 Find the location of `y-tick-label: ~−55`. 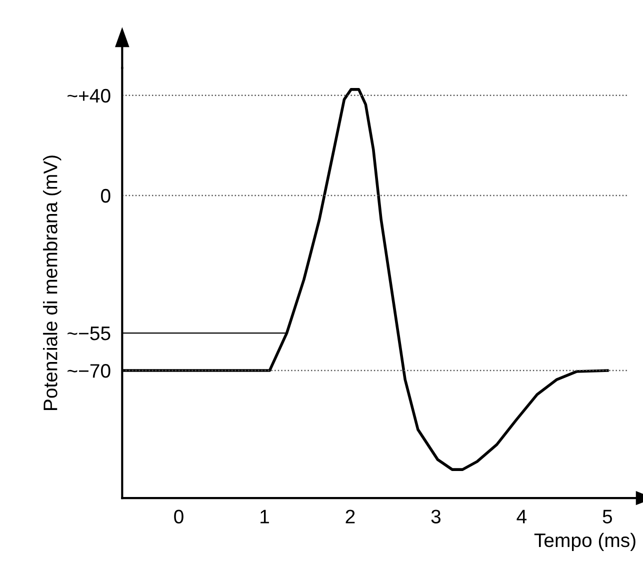

y-tick-label: ~−55 is located at coordinates (89, 333).